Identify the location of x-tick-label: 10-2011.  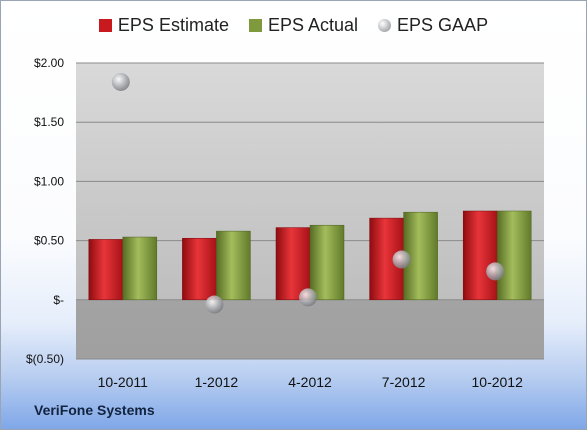
(123, 382).